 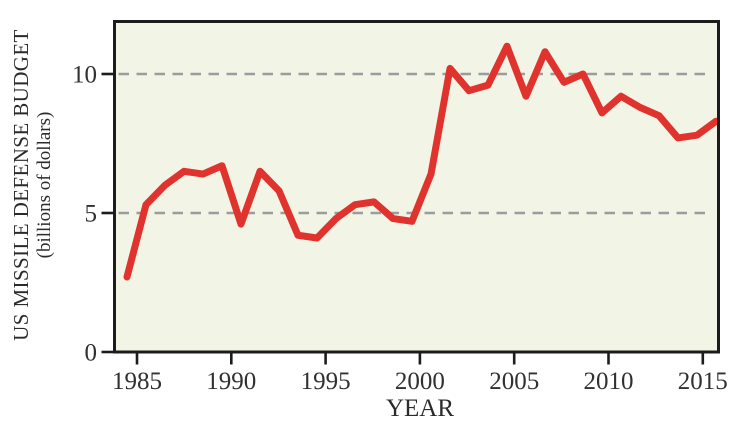 What do you see at coordinates (44, 185) in the screenshot?
I see `y-axis-subtitle: (billions of dollars)` at bounding box center [44, 185].